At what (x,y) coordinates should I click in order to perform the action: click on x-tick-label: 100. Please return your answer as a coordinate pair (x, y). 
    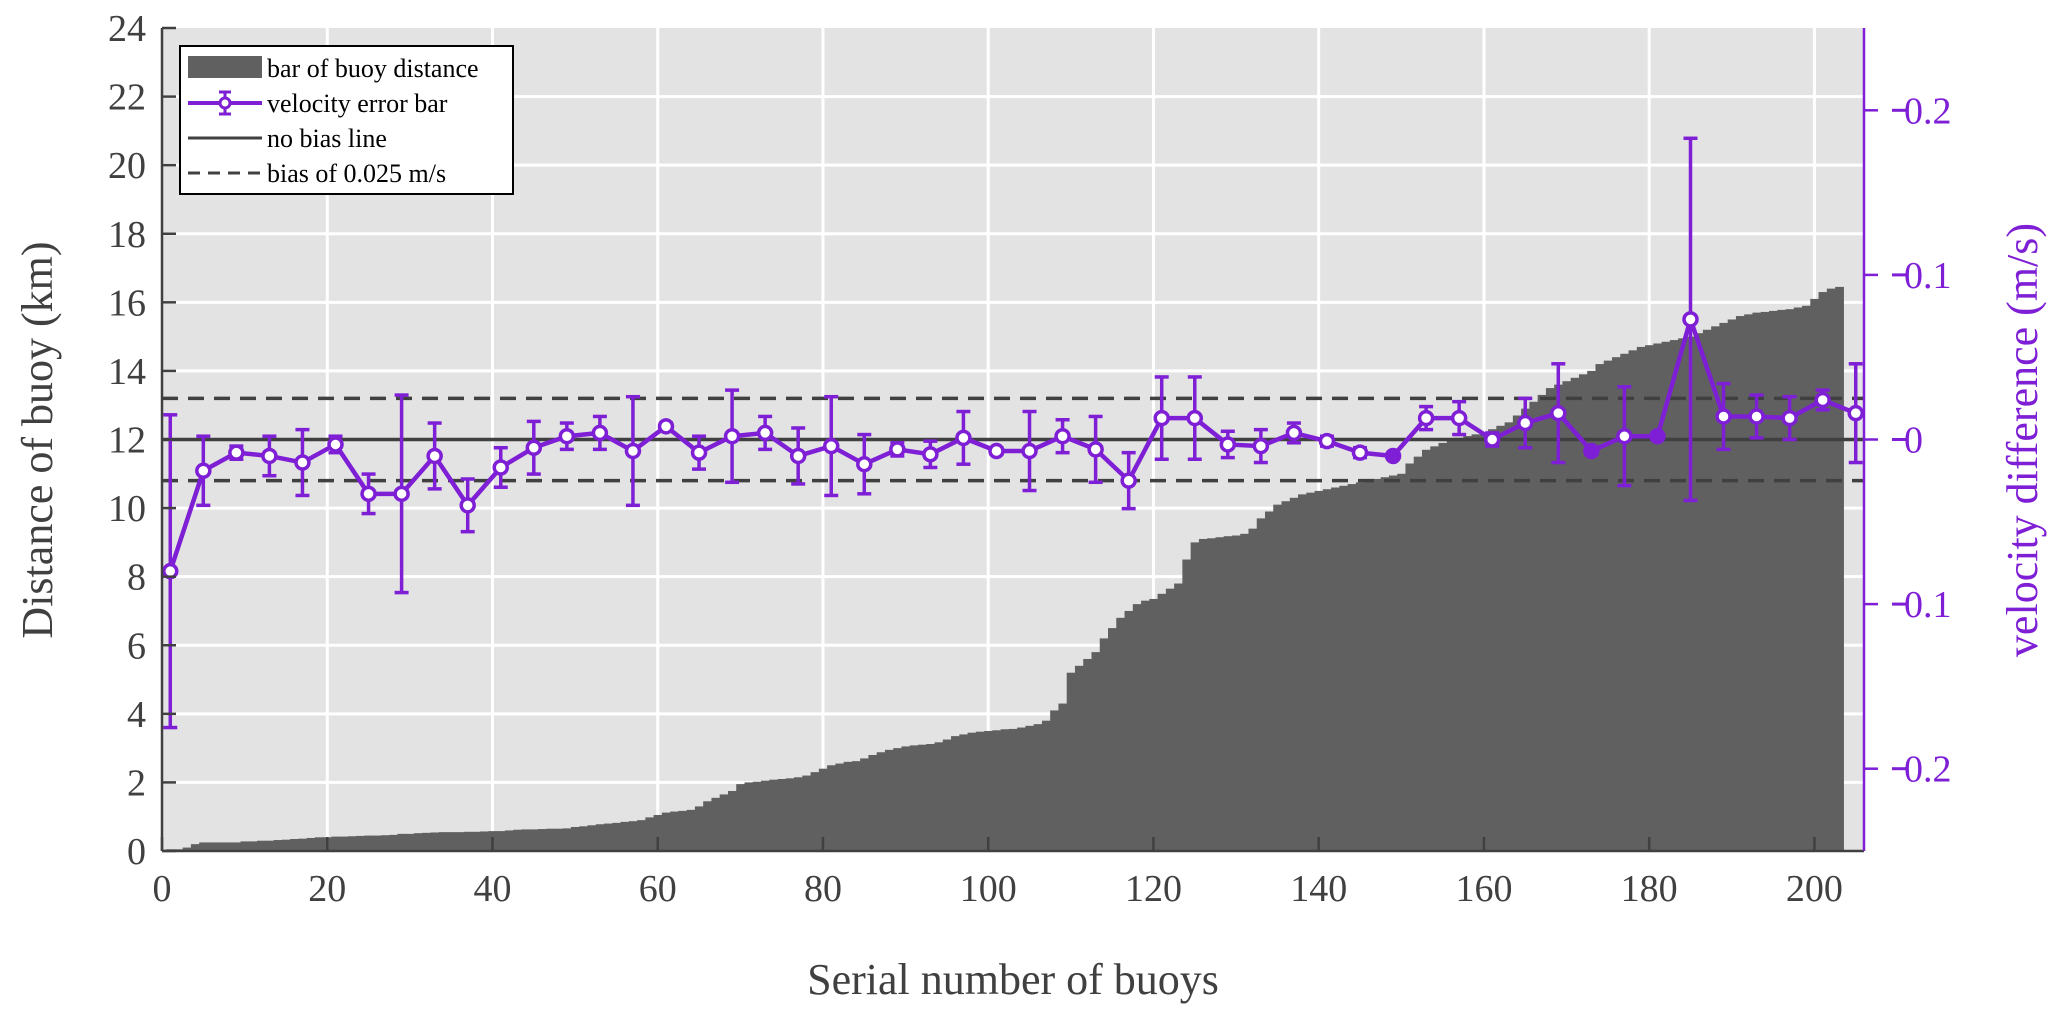
    Looking at the image, I should click on (988, 889).